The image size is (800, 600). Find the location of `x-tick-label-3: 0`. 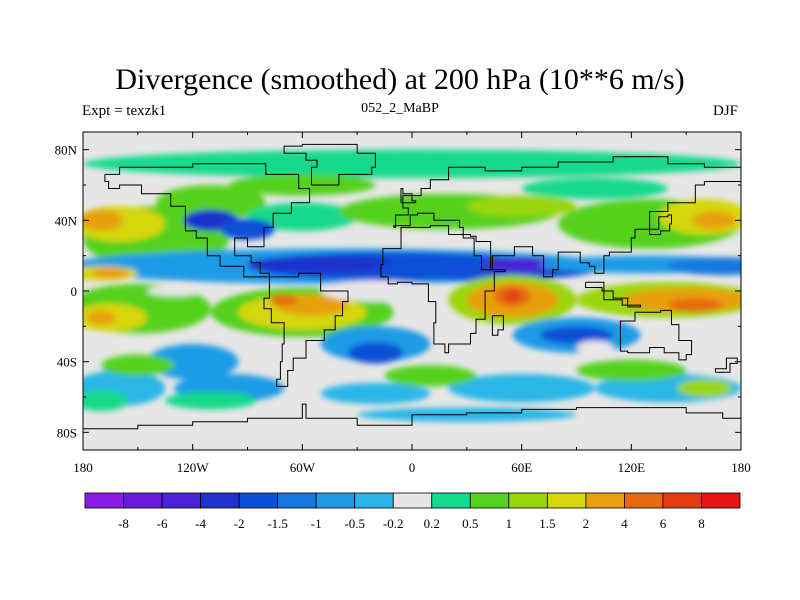

x-tick-label-3: 0 is located at coordinates (412, 467).